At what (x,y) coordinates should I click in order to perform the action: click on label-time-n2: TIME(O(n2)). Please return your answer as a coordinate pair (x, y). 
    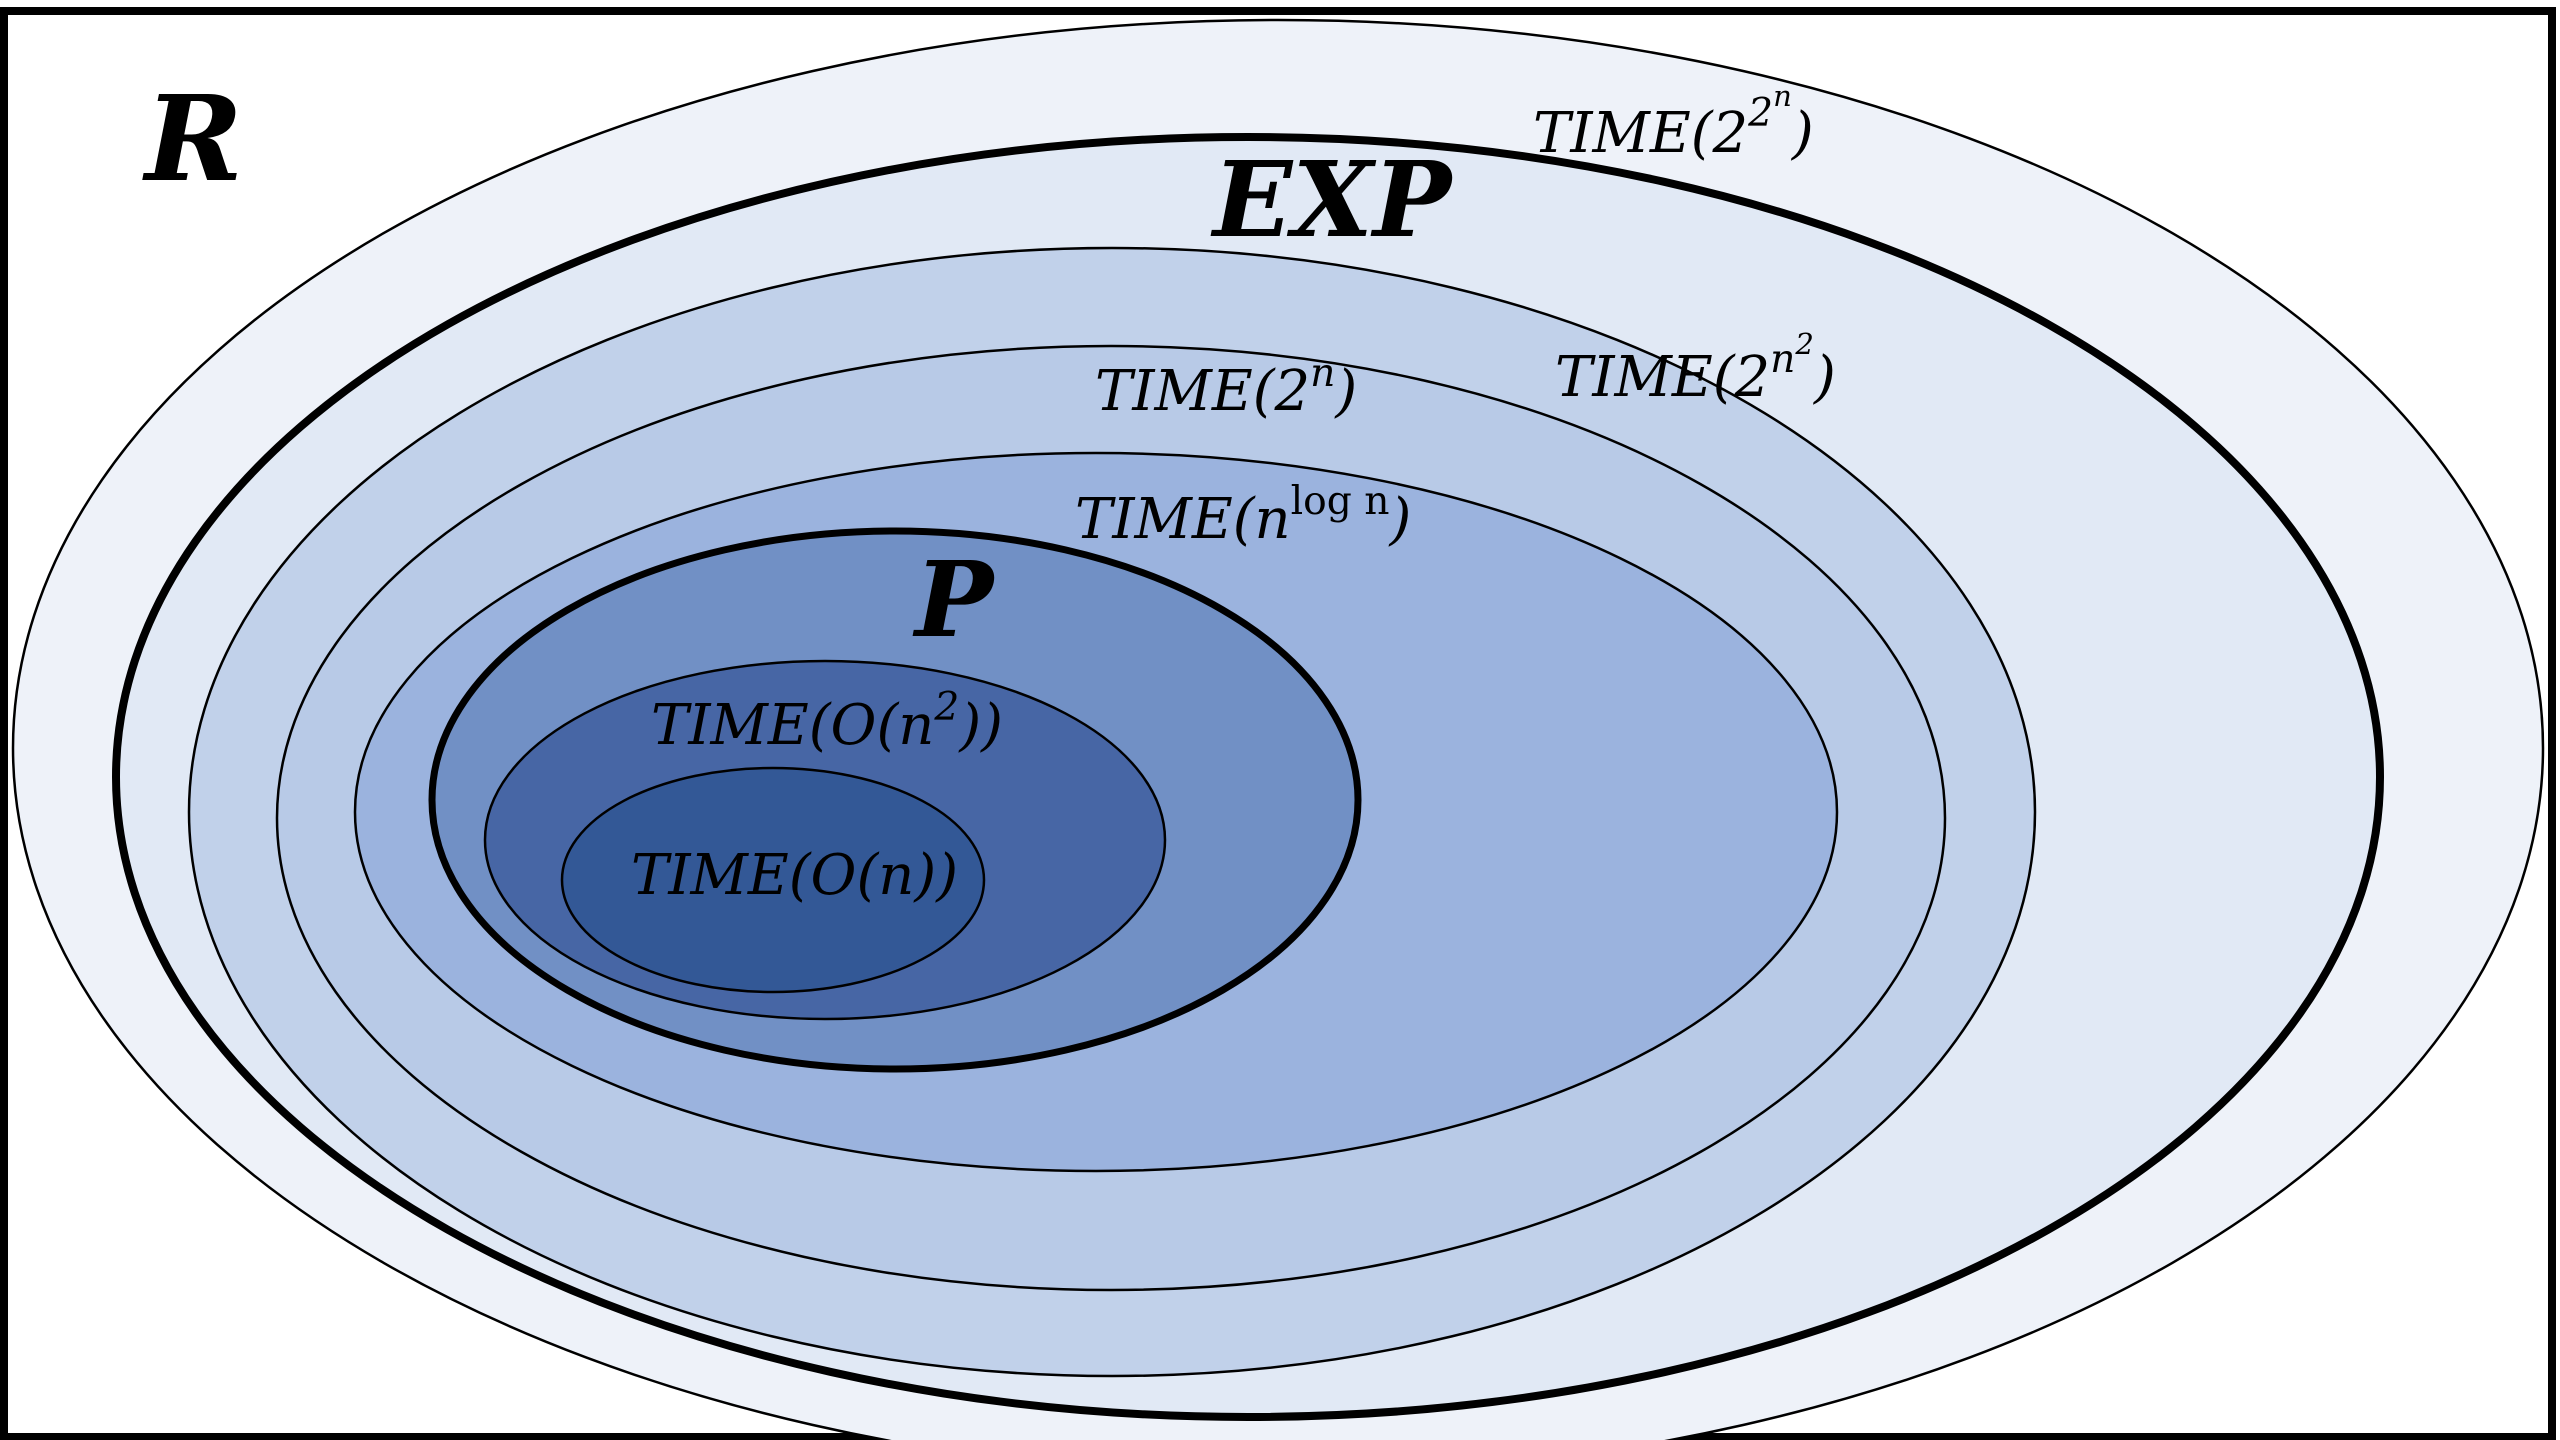
    Looking at the image, I should click on (827, 721).